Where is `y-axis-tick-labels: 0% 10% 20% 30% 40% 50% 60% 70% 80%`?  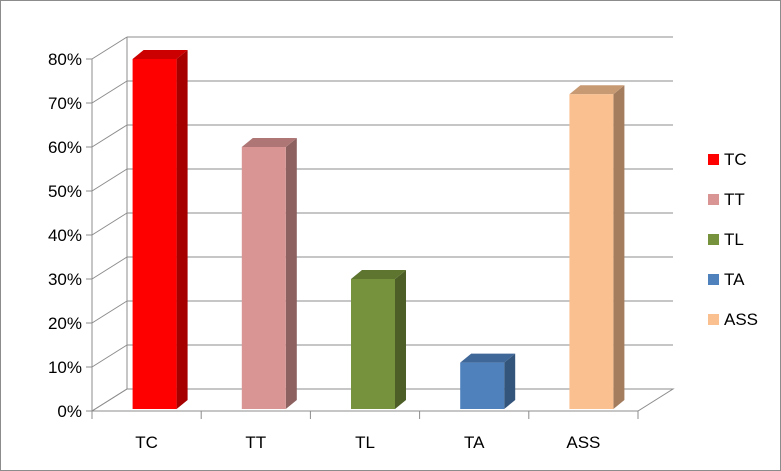
y-axis-tick-labels: 0% 10% 20% 30% 40% 50% 60% 70% 80% is located at coordinates (65, 235).